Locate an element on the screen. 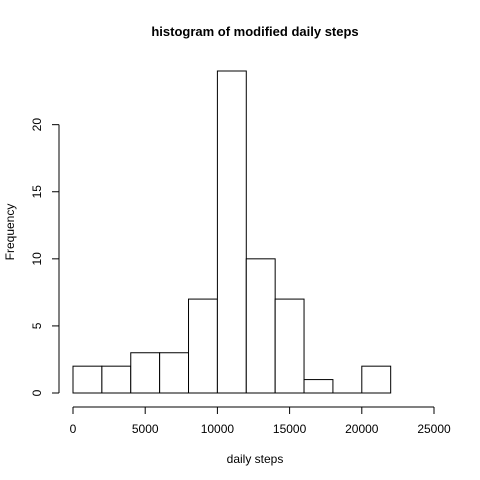 The image size is (480, 480). y-tick-label-4: 20 is located at coordinates (37, 125).